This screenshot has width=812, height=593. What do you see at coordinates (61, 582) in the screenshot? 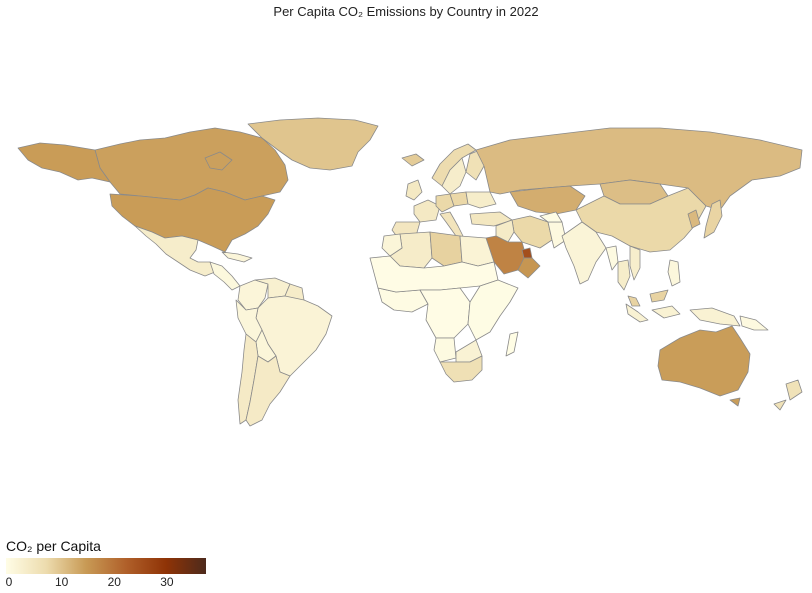
I see `legend-tick-label: 10` at bounding box center [61, 582].